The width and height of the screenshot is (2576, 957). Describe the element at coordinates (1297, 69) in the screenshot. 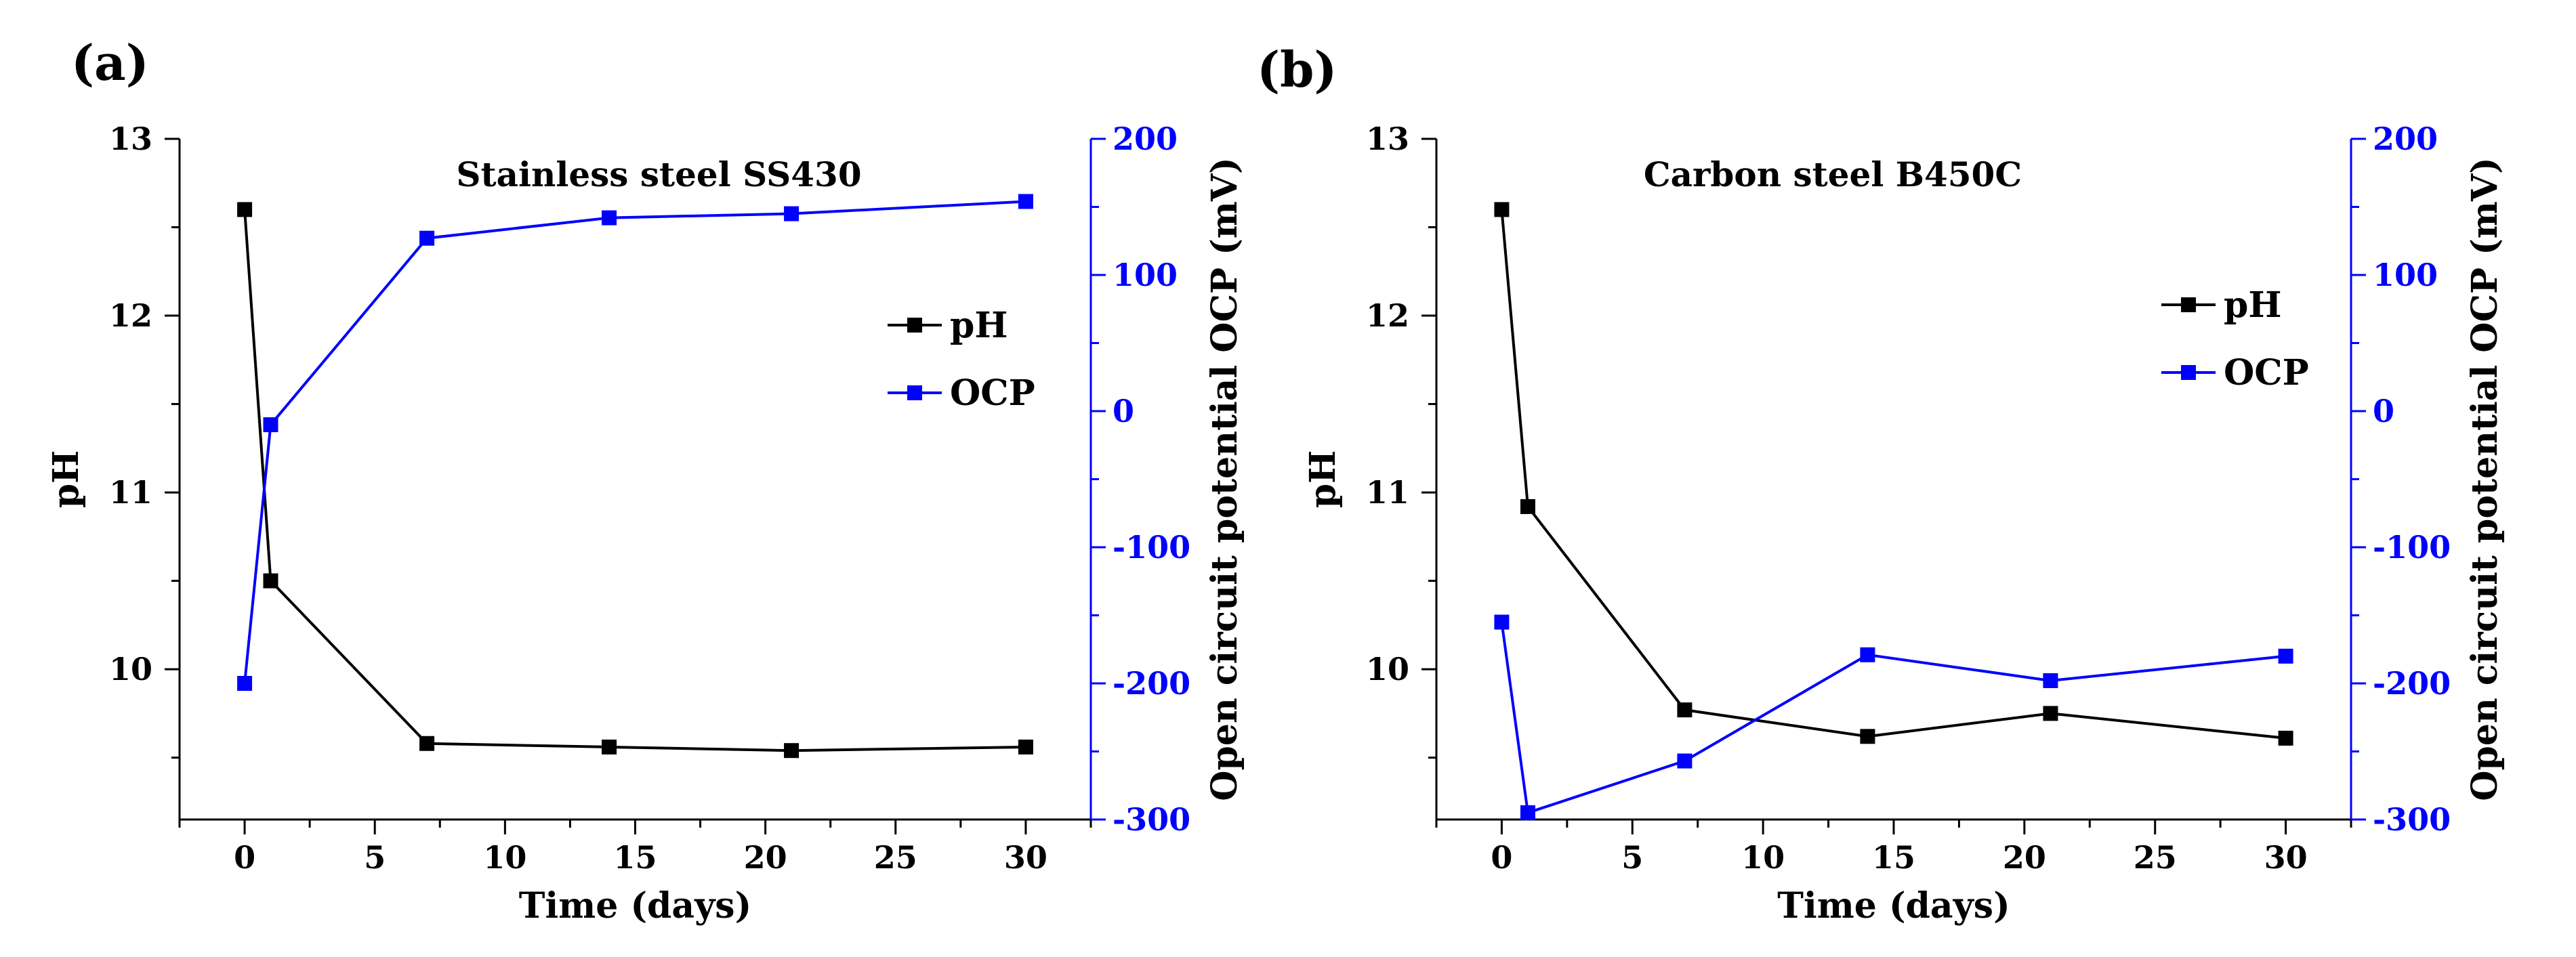

I see `panel-label: (b)` at that location.